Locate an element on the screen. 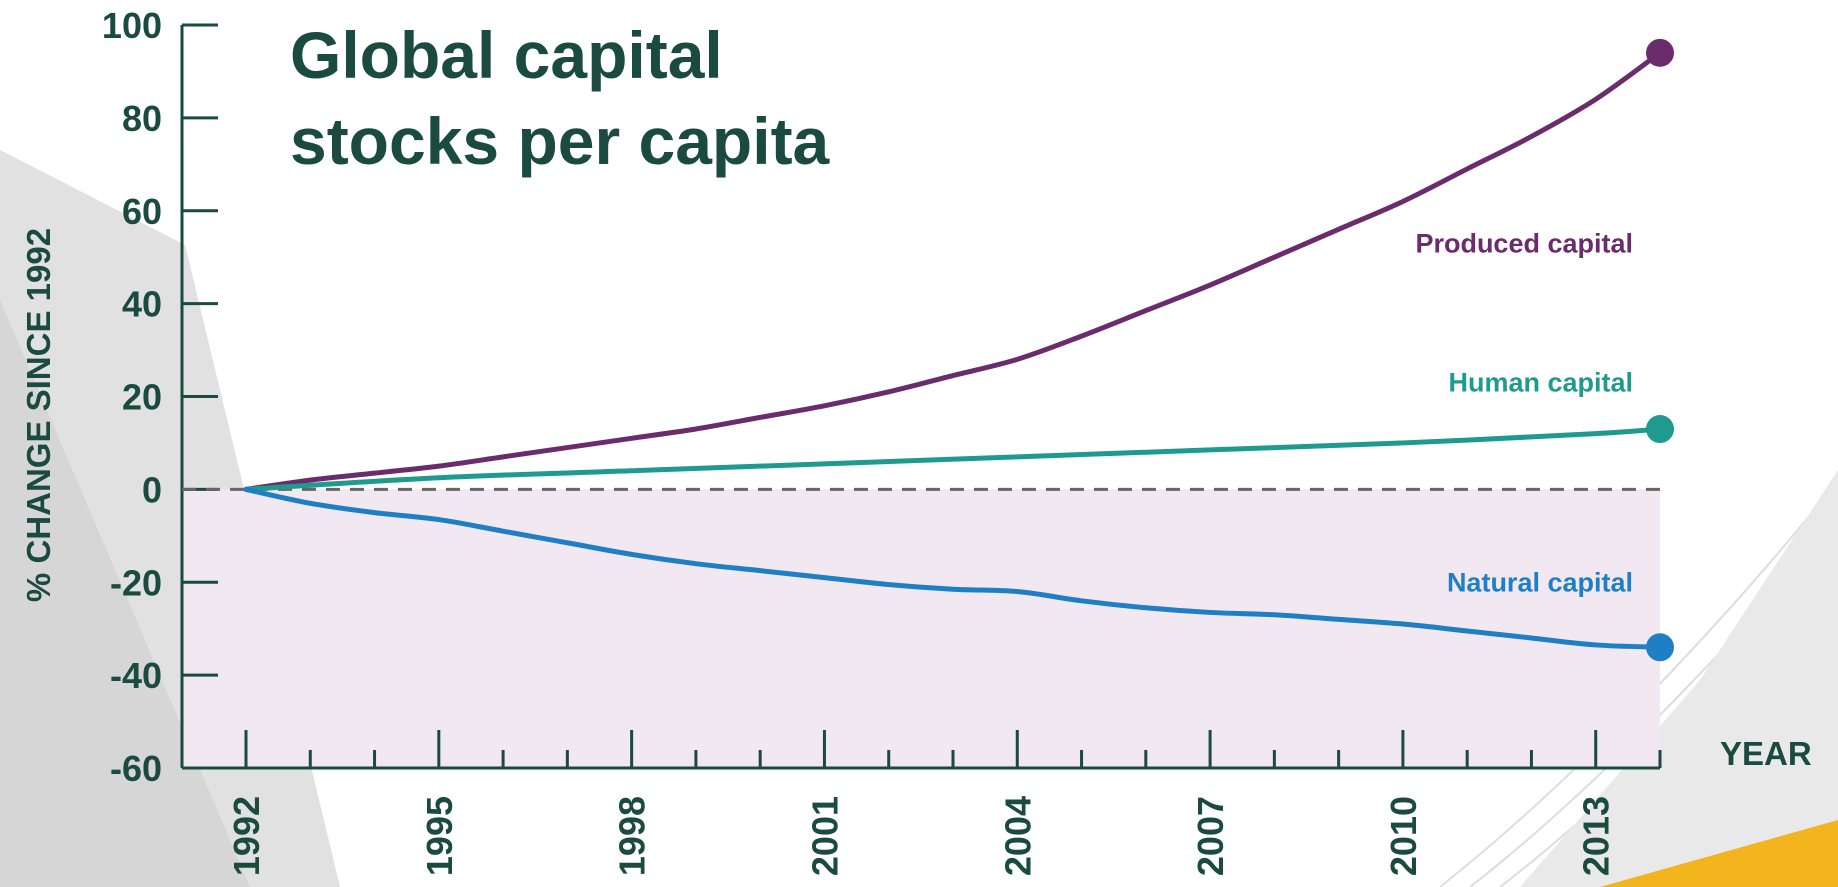  y-tick-label: 100 is located at coordinates (132, 25).